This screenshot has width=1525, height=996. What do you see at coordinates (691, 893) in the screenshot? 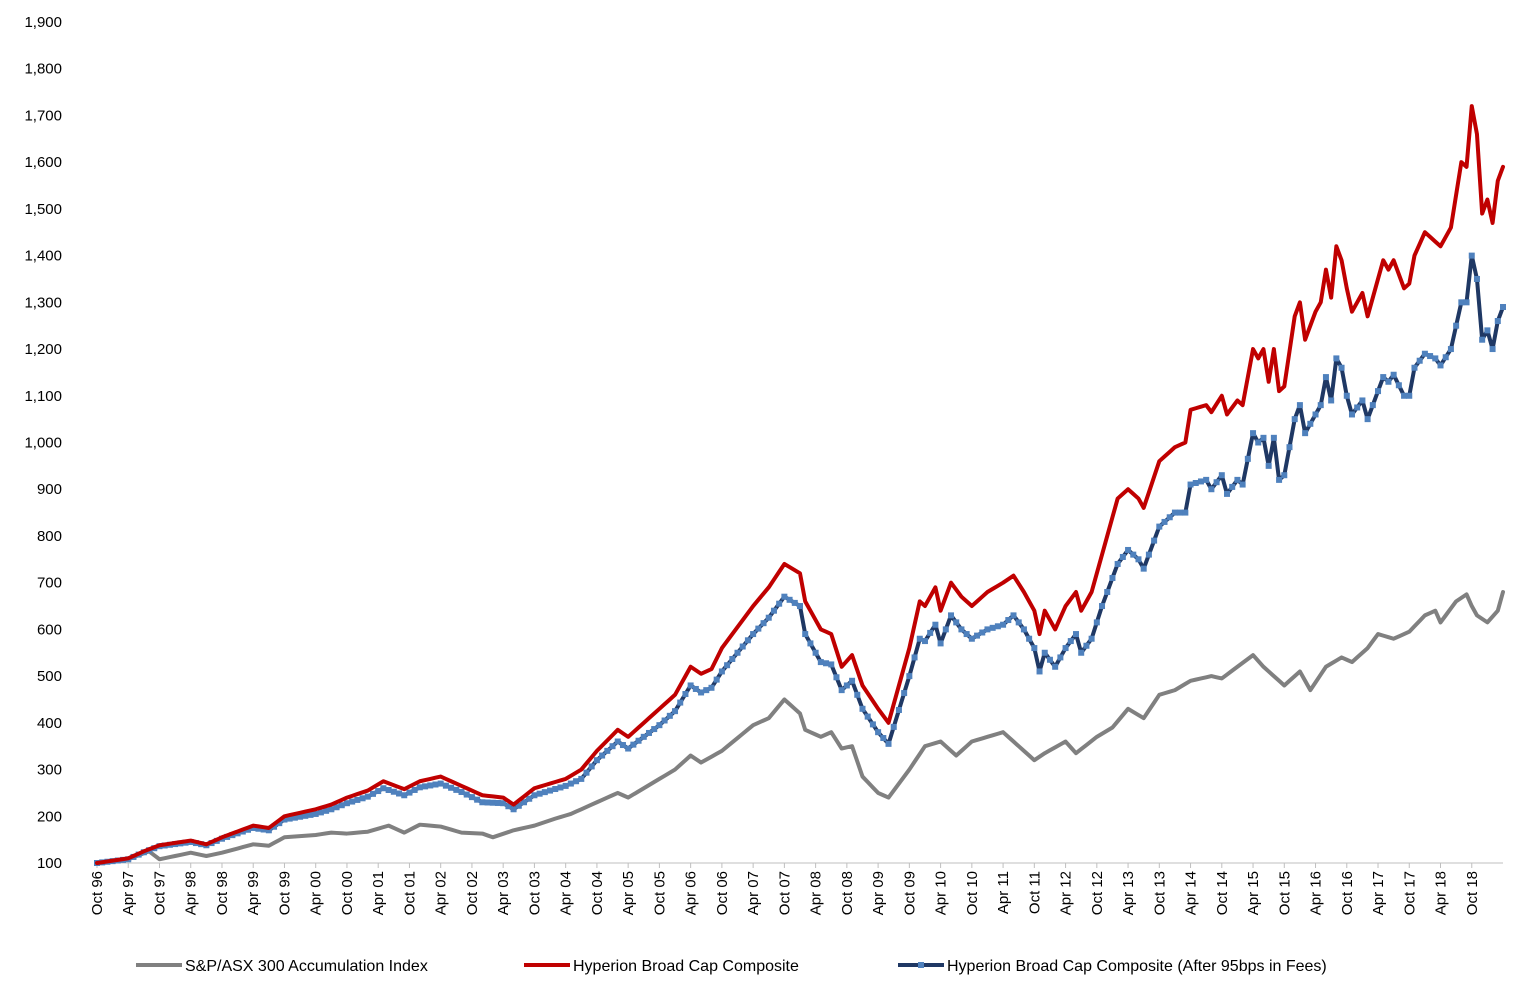
I see `x-tick-label: Apr 06` at bounding box center [691, 893].